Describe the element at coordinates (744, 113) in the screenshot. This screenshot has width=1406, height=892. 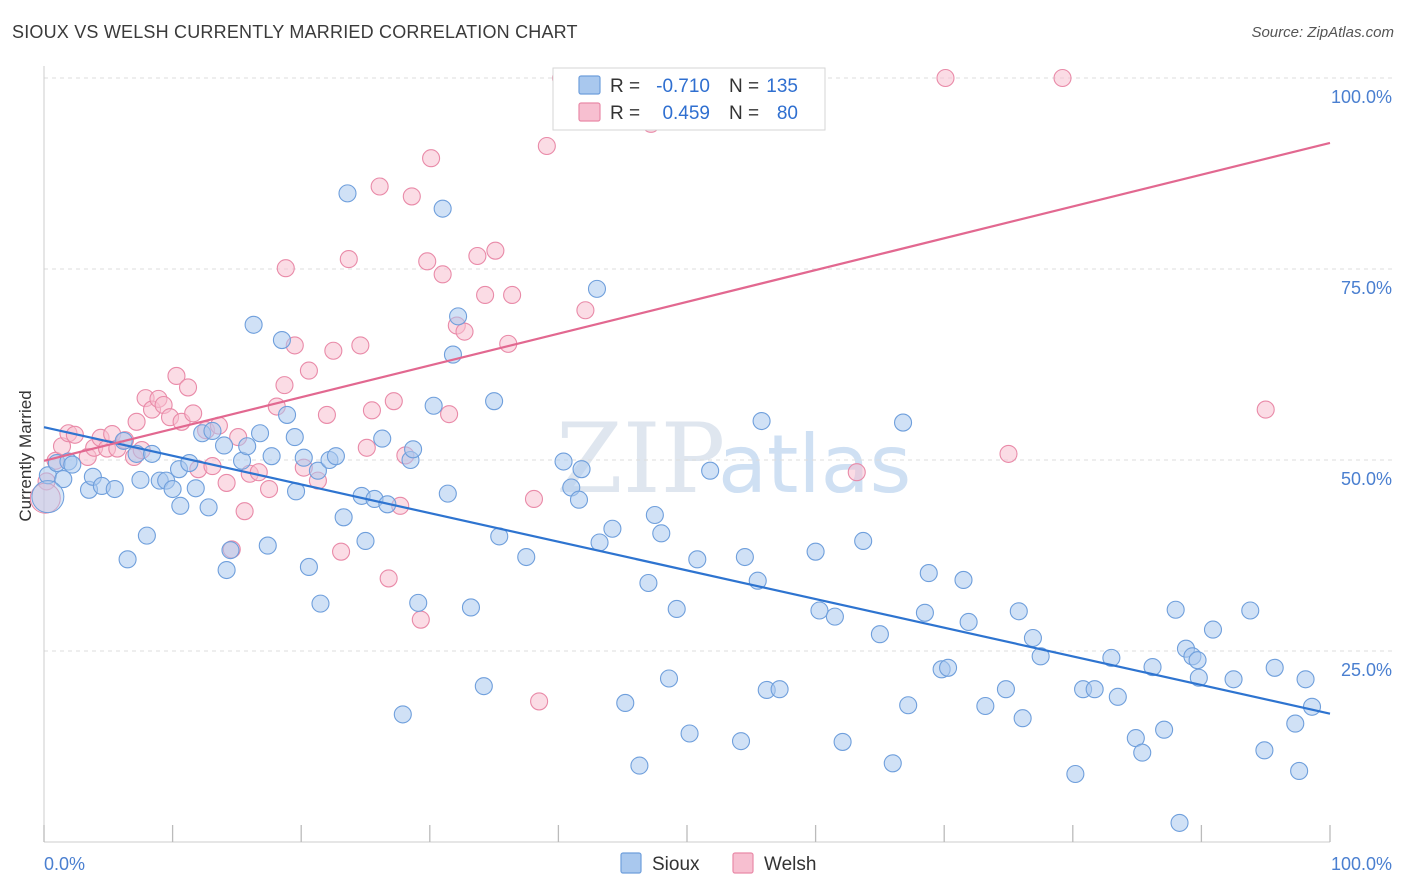
I see `legend-n-label-welsh: N =` at that location.